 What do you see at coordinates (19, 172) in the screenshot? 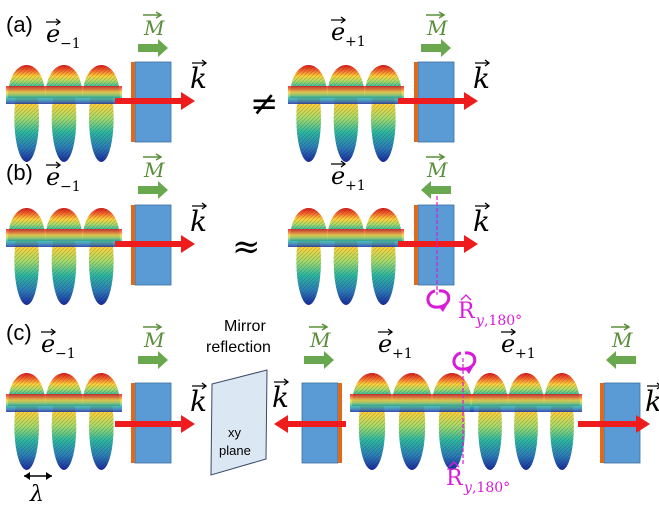
I see `panel-b-label: (b)` at bounding box center [19, 172].